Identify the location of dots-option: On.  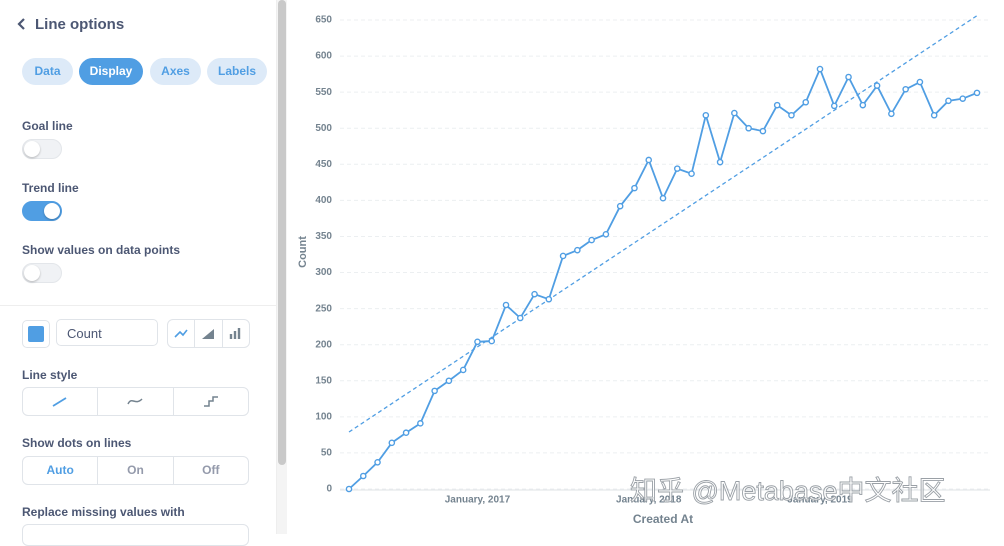
(136, 470).